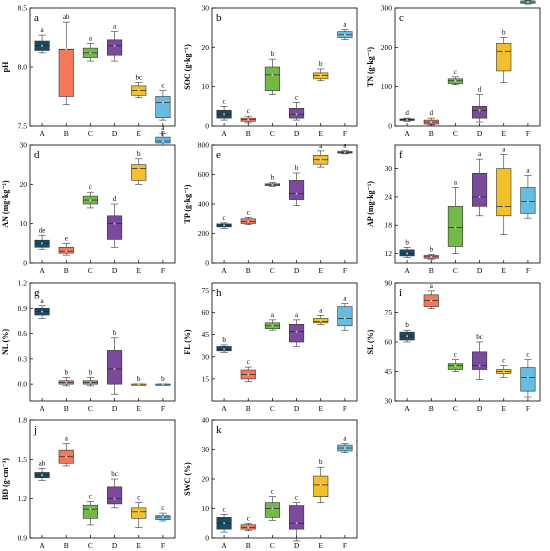  I want to click on panel-c: c 0 100 200 300 TN (g·kg⁻¹) Ad Bd Cc Dd Eb Fa, so click(453, 69).